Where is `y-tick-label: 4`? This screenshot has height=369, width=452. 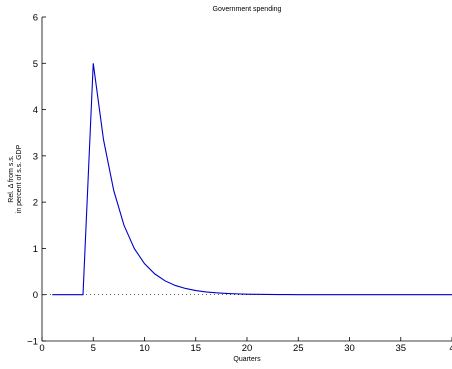
y-tick-label: 4 is located at coordinates (35, 110).